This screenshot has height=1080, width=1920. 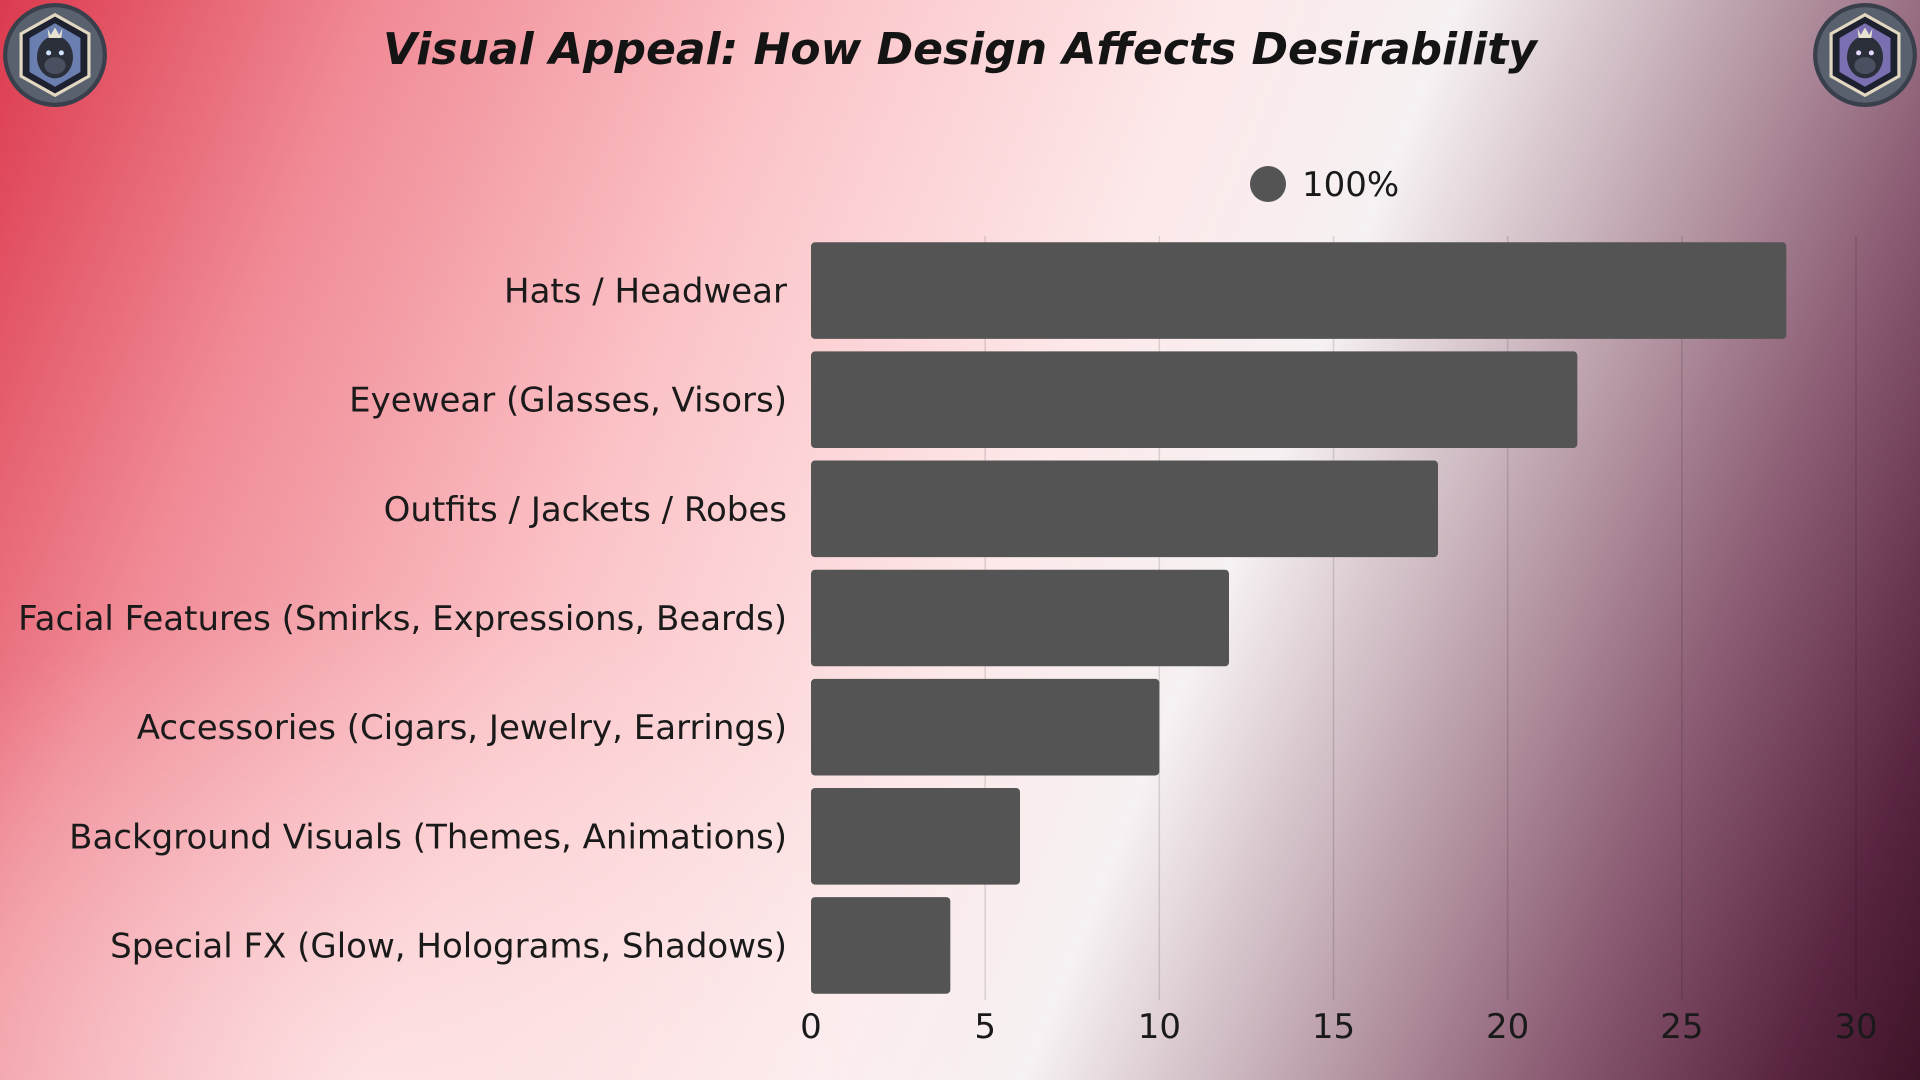 I want to click on x-tick-label: 20, so click(x=1507, y=1027).